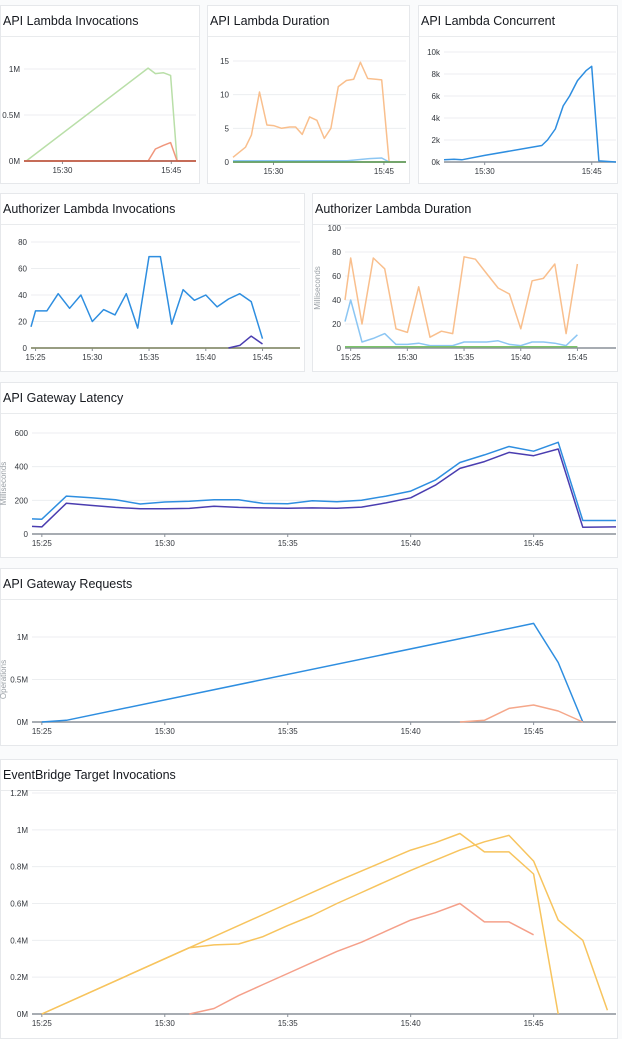  I want to click on y-tick-label: 20, so click(336, 324).